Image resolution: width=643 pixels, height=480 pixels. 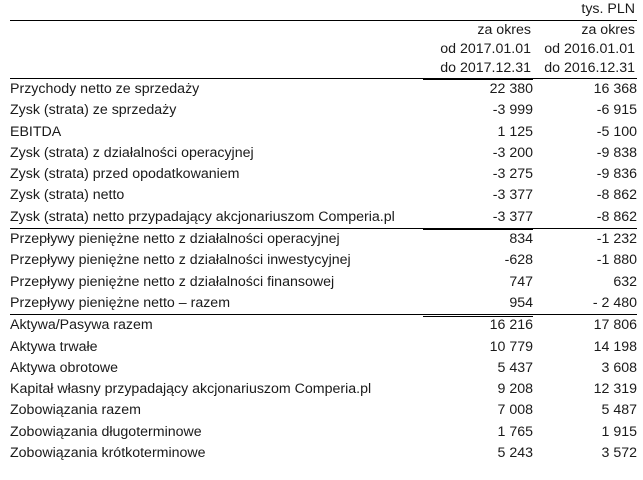 I want to click on header-col-2-line3: do 2016.12.31, so click(x=585, y=69).